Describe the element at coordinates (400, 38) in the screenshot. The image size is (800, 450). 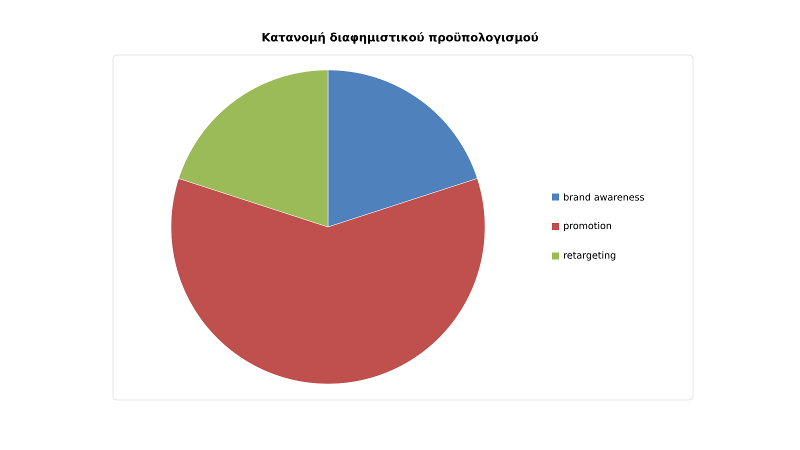
I see `chart-title: Κατανομή διαφημιστικού προϋπολογισμού` at that location.